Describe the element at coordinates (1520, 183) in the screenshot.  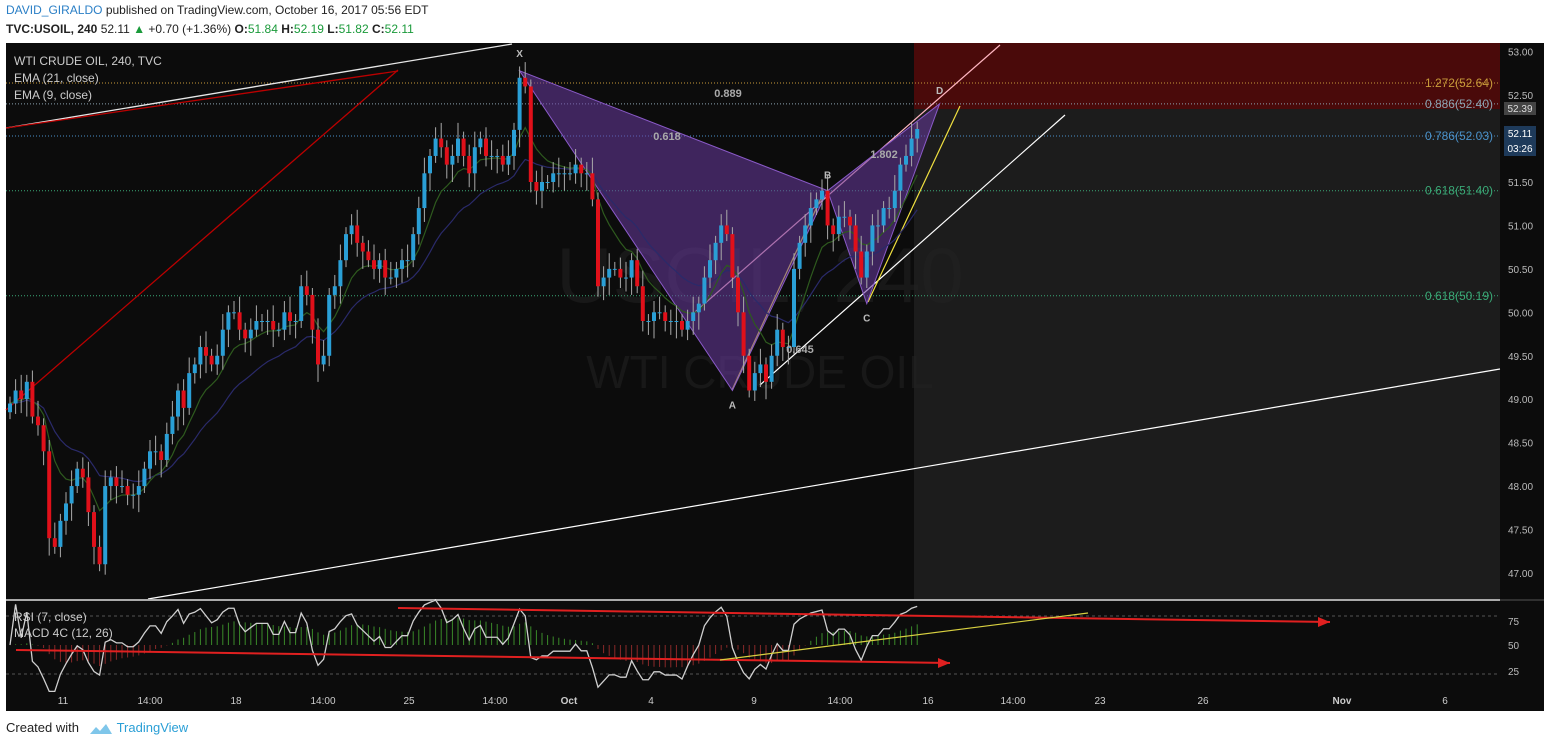
I see `price-tick-3: 51.50` at that location.